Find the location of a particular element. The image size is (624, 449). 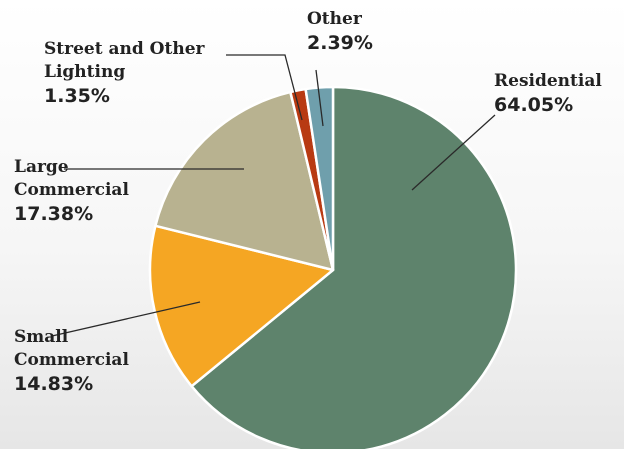

label-large-commercial: Large Commercial 17.38% is located at coordinates (71, 191).